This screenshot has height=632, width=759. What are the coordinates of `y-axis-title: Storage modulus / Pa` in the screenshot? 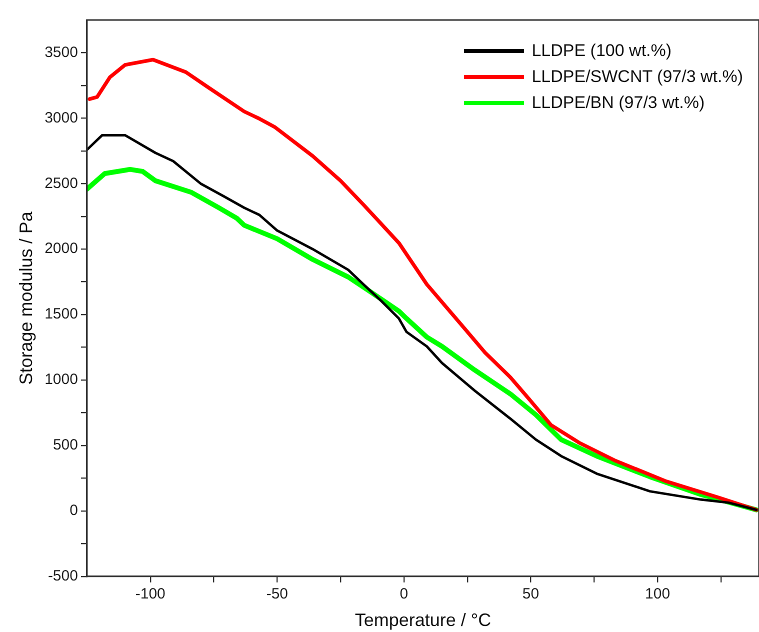 It's located at (26, 297).